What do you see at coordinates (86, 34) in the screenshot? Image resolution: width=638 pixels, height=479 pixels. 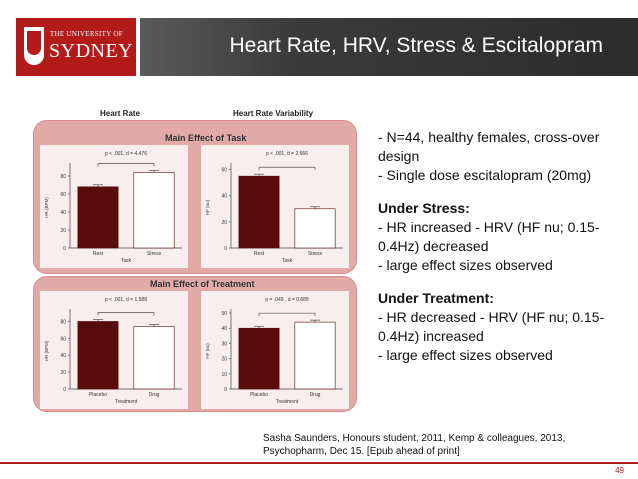 I see `logo-small-text: THE UNIVERSITY OF` at bounding box center [86, 34].